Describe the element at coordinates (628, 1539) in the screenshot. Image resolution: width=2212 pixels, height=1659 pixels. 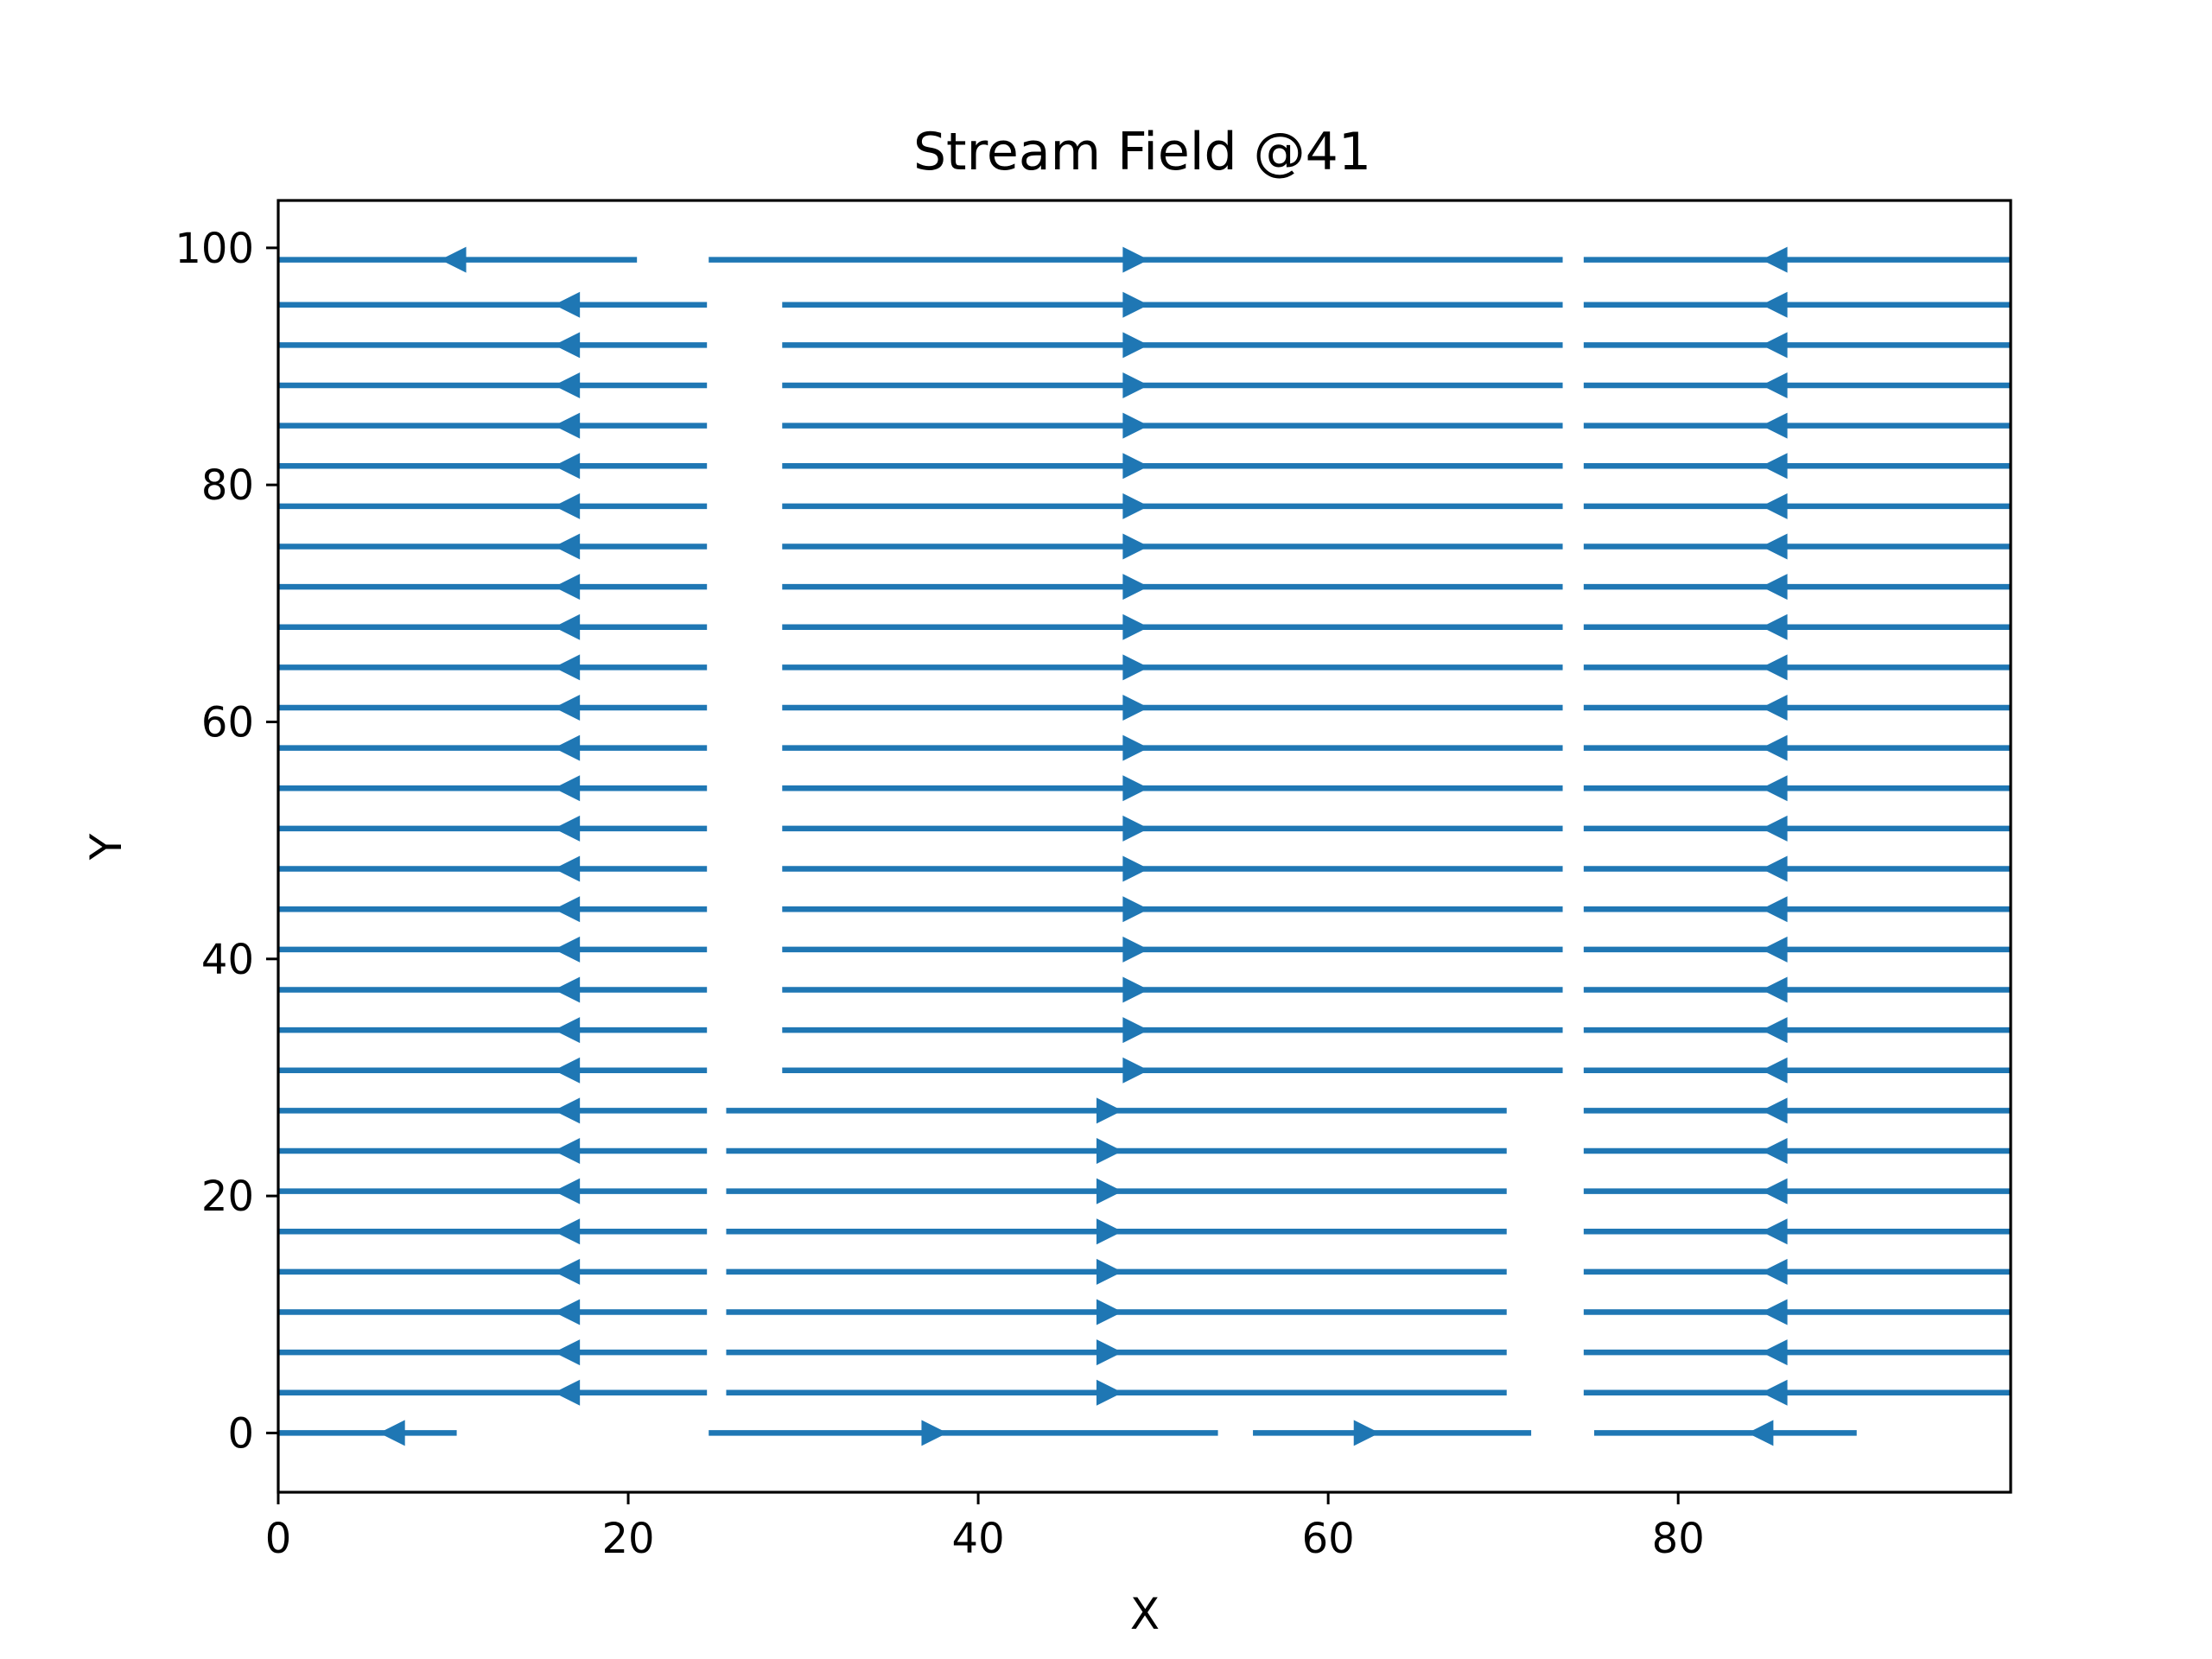
I see `x-tick-label: 20` at that location.